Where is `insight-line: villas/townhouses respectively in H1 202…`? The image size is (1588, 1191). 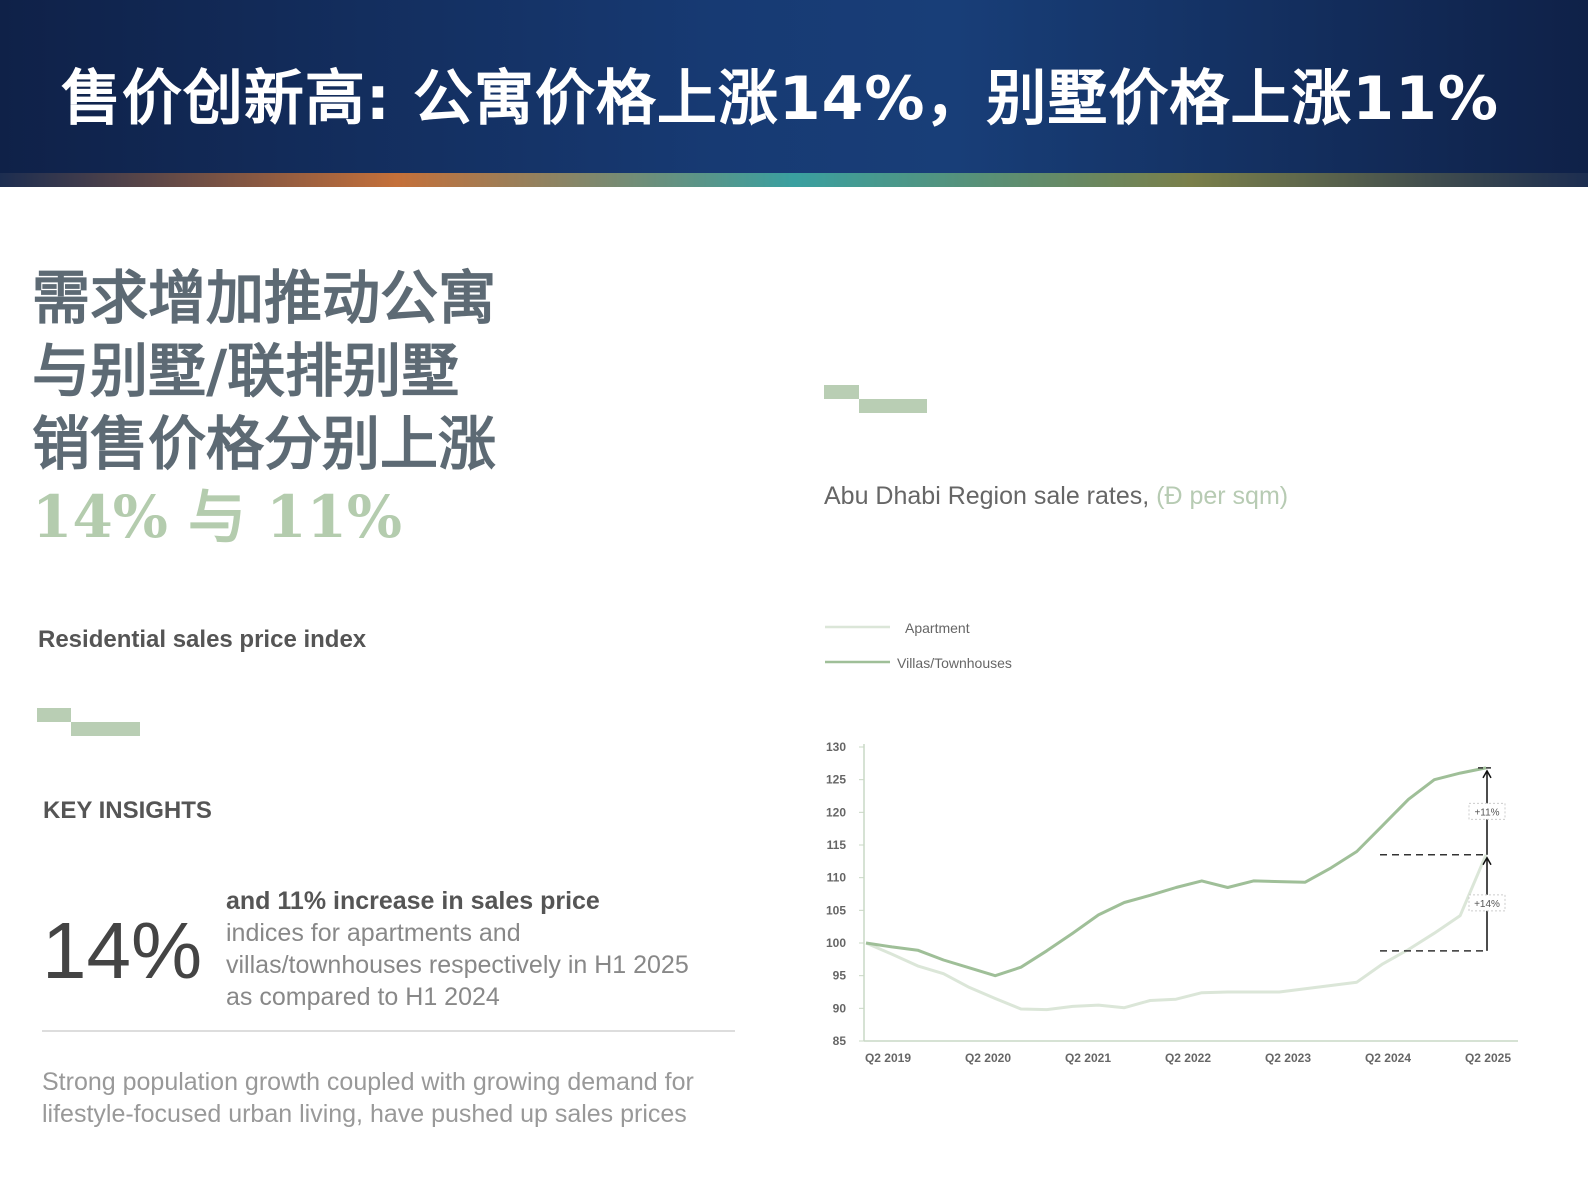 insight-line: villas/townhouses respectively in H1 202… is located at coordinates (457, 965).